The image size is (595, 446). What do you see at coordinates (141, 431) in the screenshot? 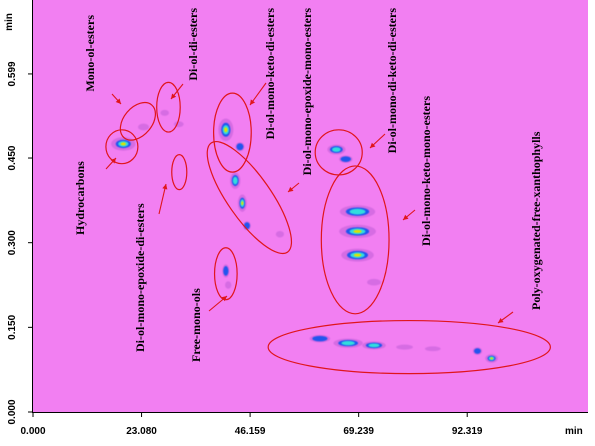
I see `x-tick-label: 23.080` at bounding box center [141, 431].